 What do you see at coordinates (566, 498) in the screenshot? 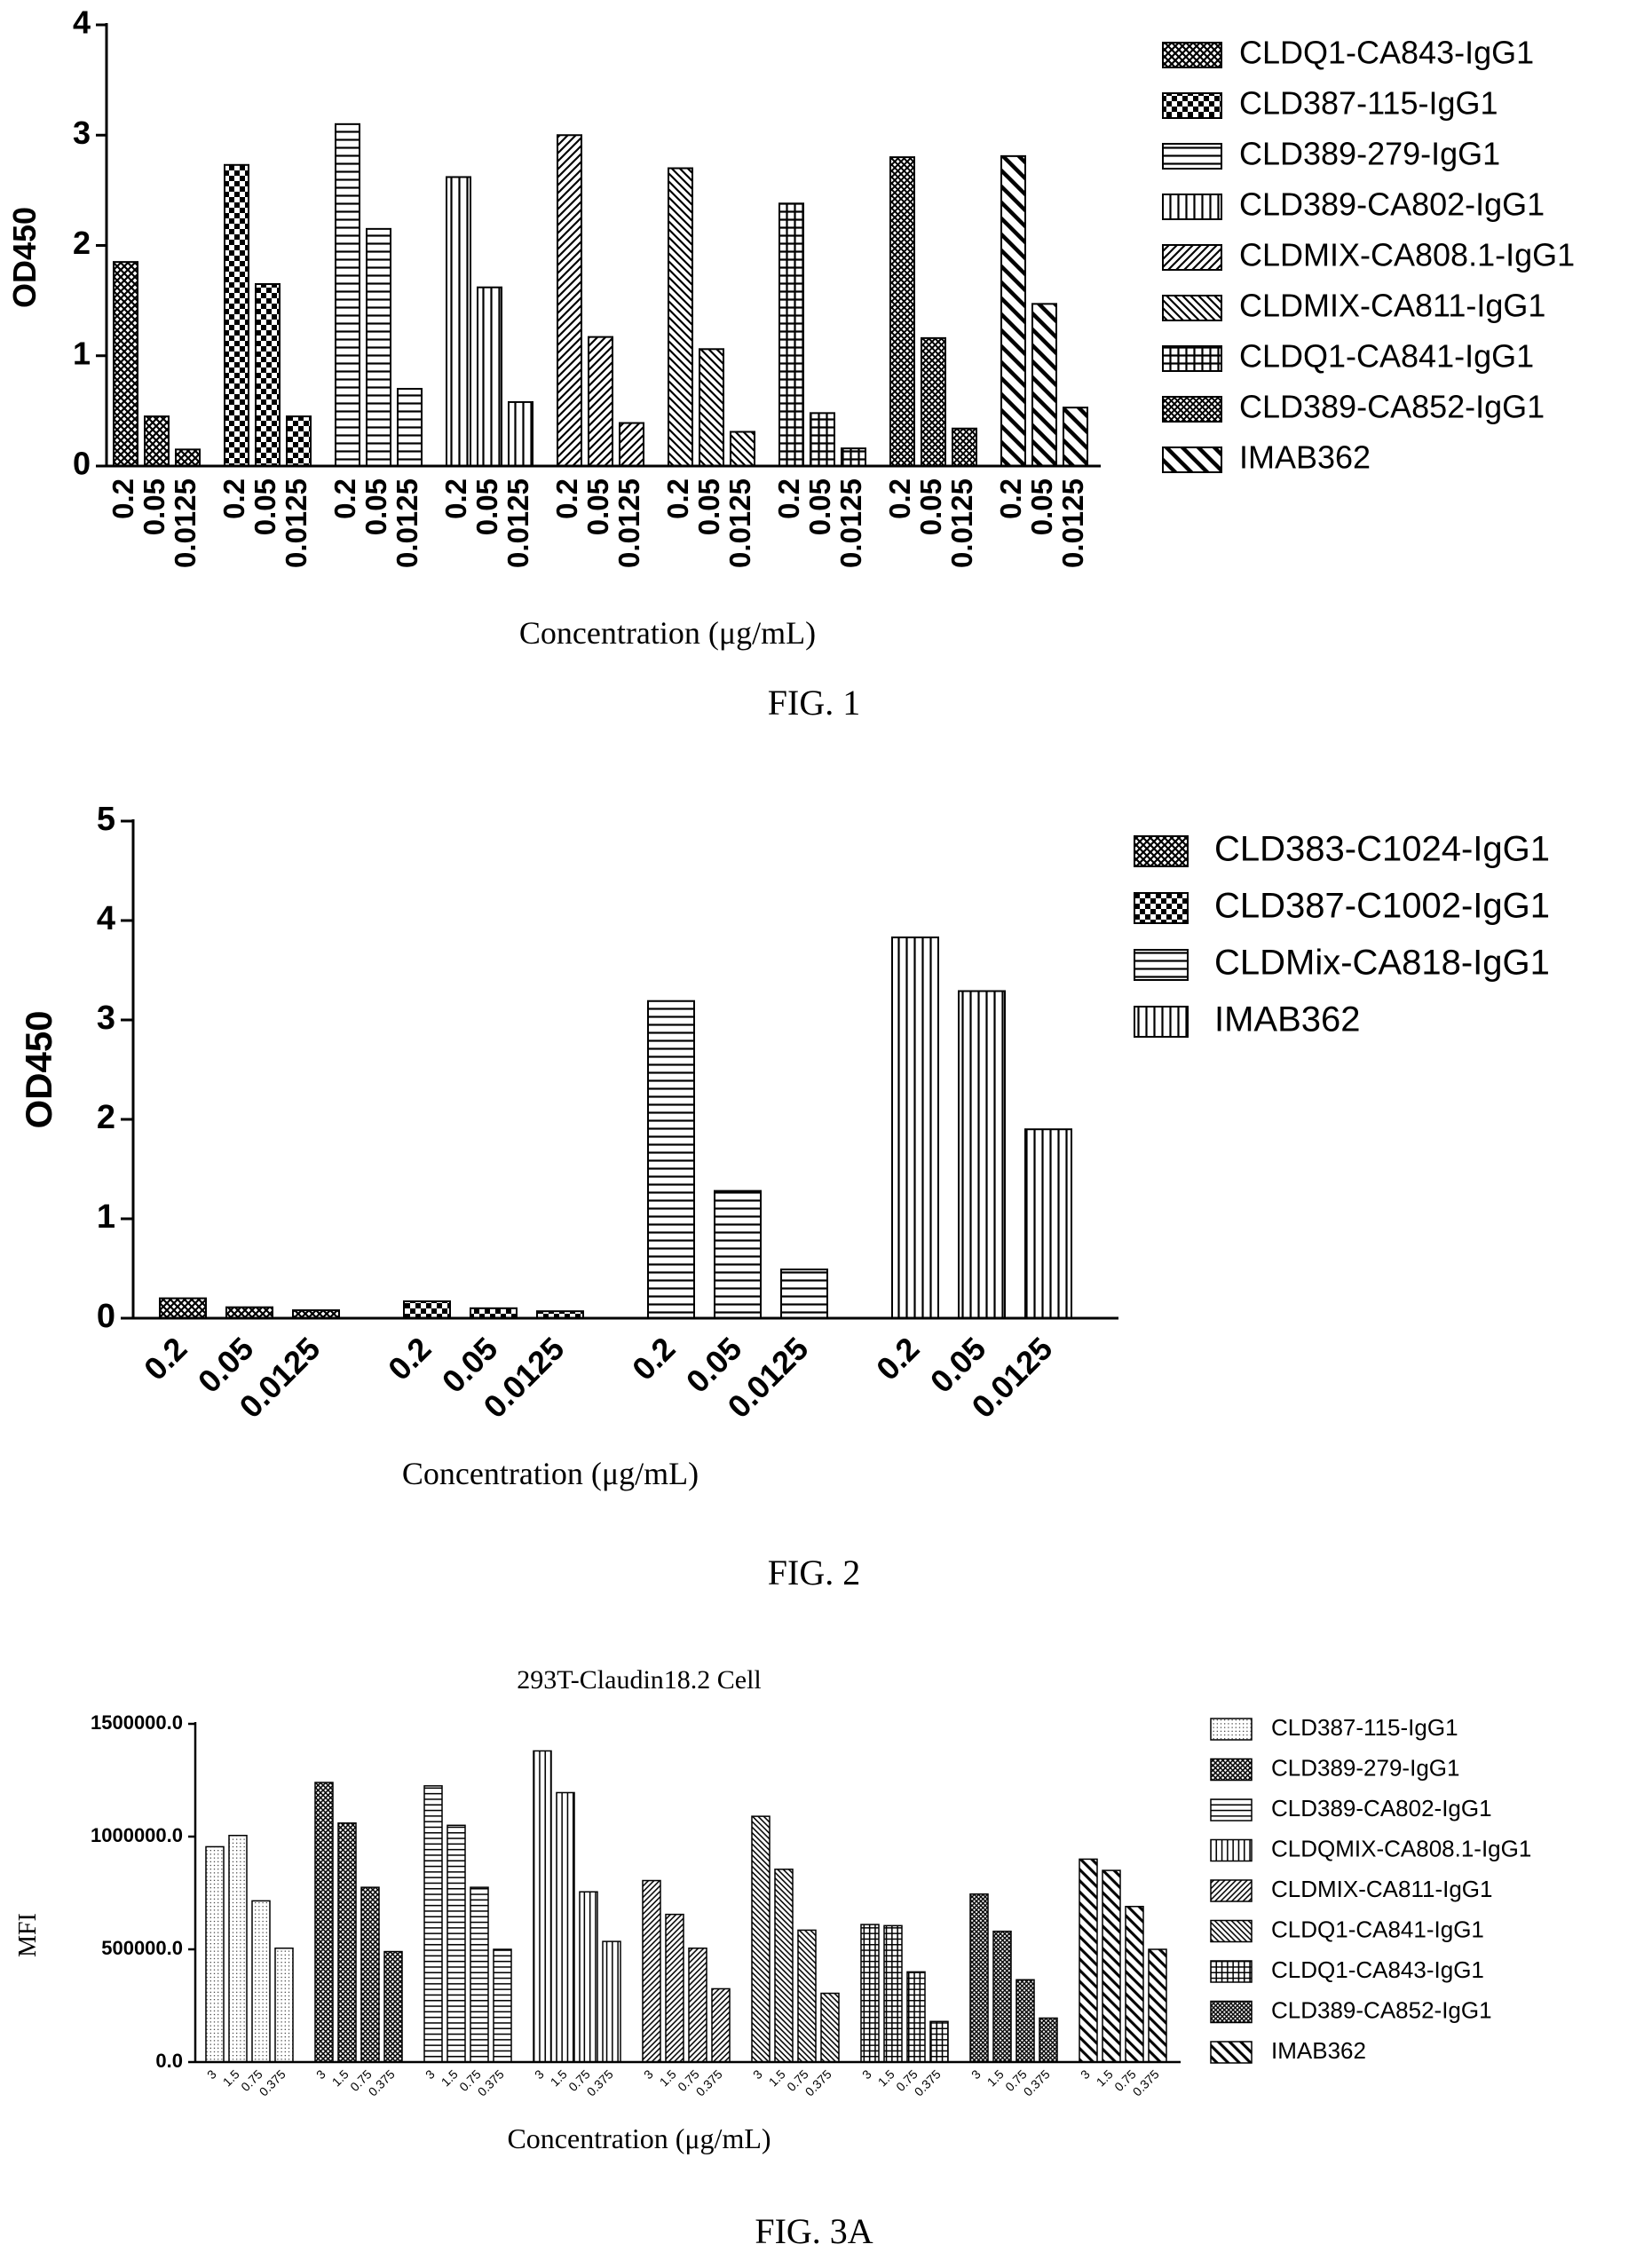
I see `x-tick-label-fig1-4-0: 0.2` at bounding box center [566, 498].